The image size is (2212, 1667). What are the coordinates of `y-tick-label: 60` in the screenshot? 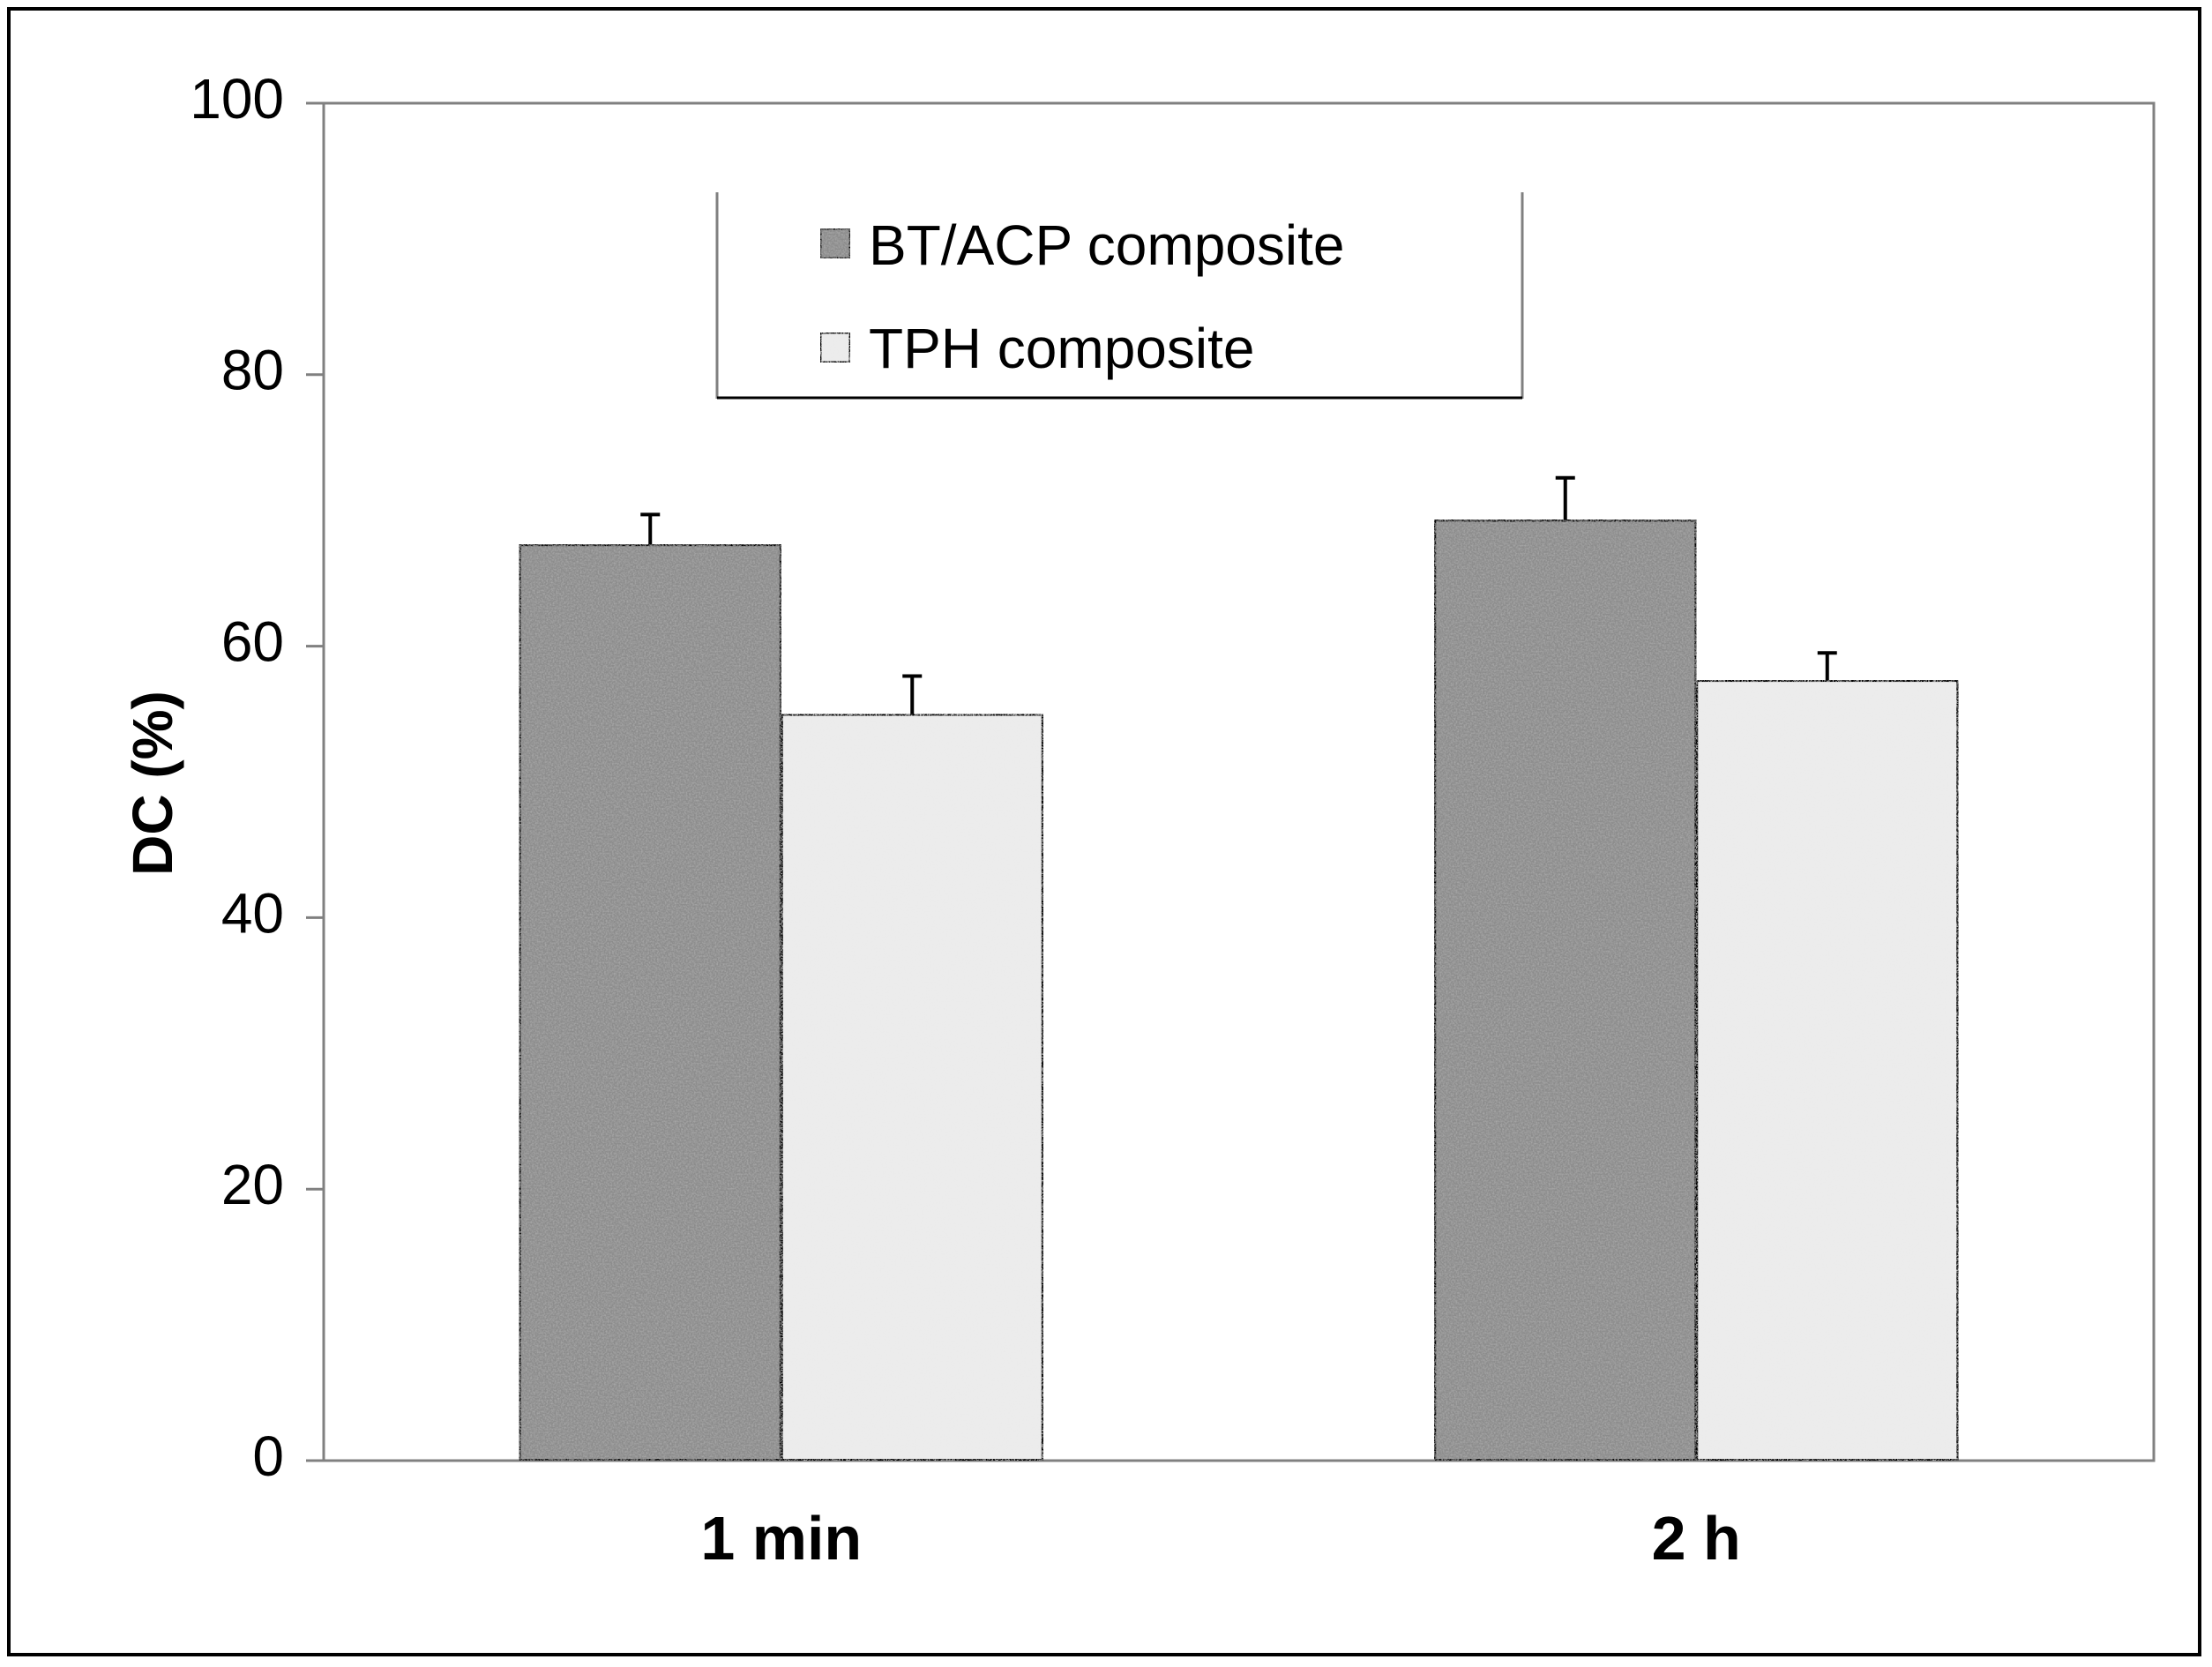 It's located at (252, 642).